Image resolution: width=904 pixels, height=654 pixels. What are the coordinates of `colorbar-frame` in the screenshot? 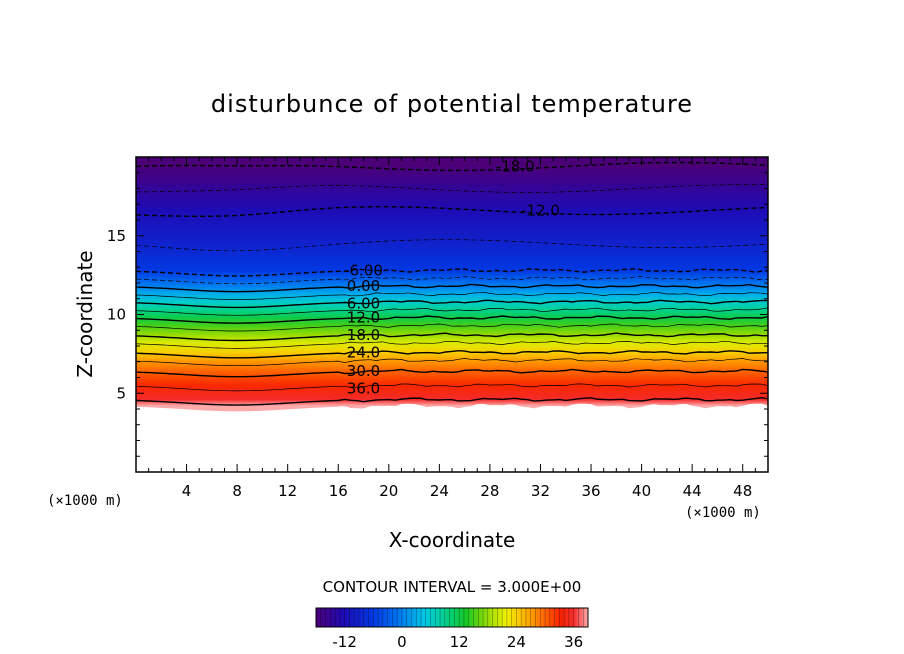 It's located at (452, 617).